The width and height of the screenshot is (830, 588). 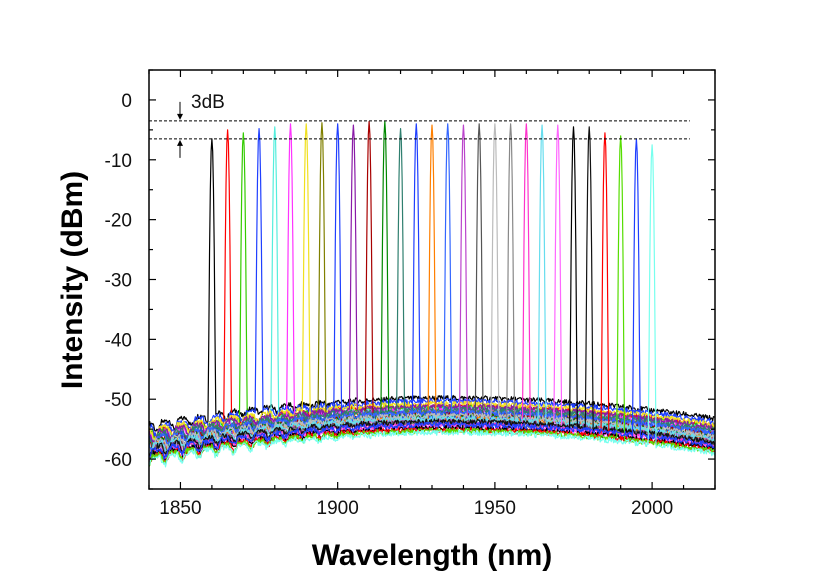 What do you see at coordinates (338, 508) in the screenshot?
I see `x-tick-label-1900: 1900` at bounding box center [338, 508].